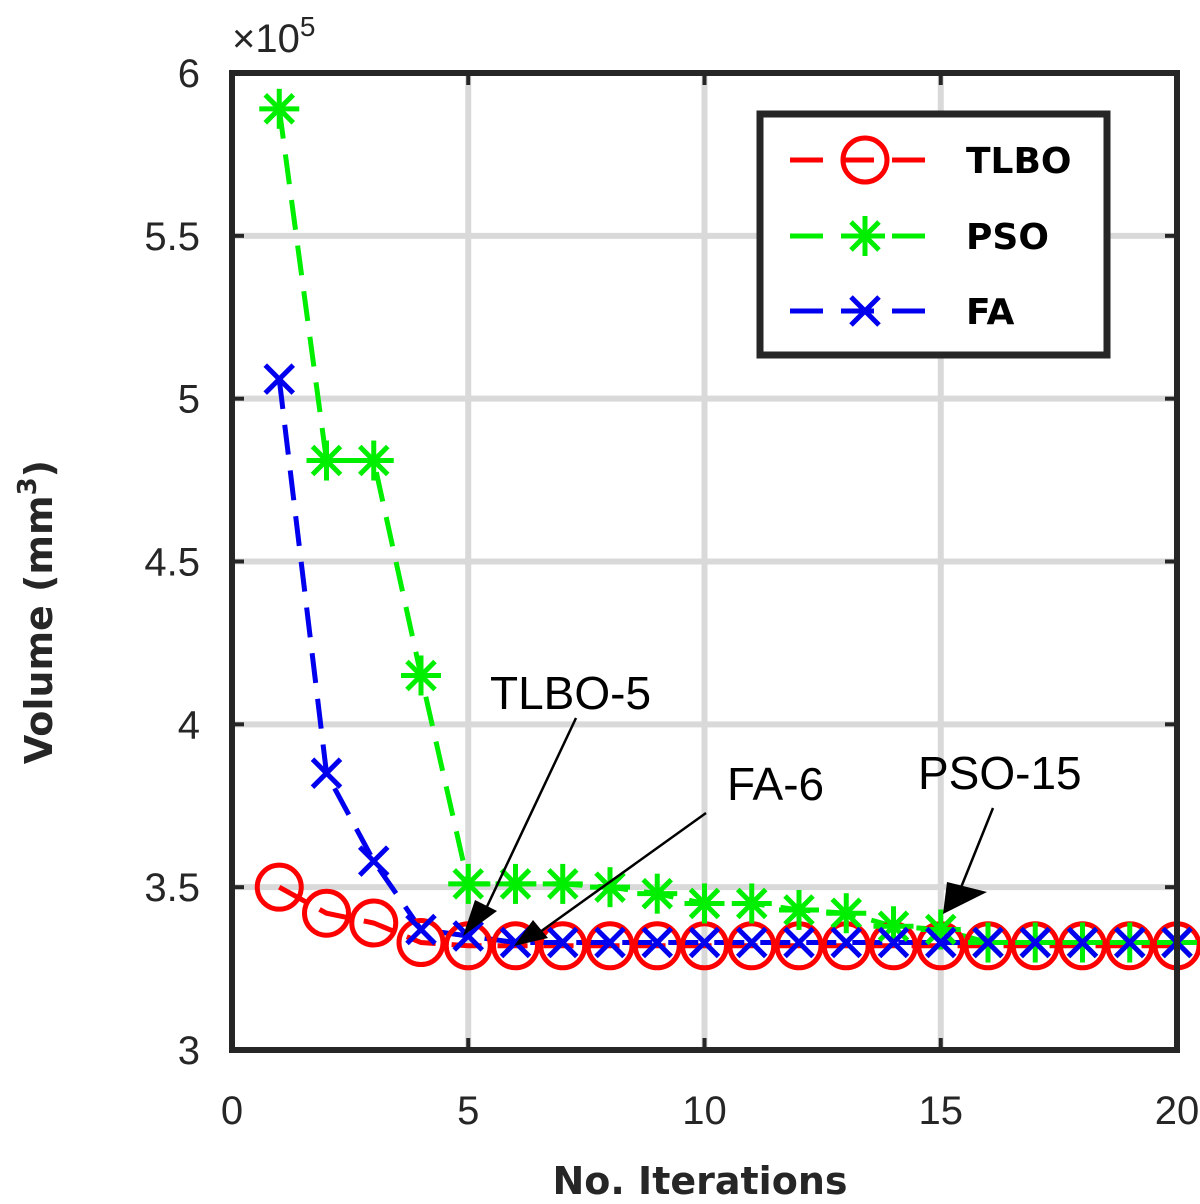  Describe the element at coordinates (941, 1111) in the screenshot. I see `x-tick-label: 15` at that location.